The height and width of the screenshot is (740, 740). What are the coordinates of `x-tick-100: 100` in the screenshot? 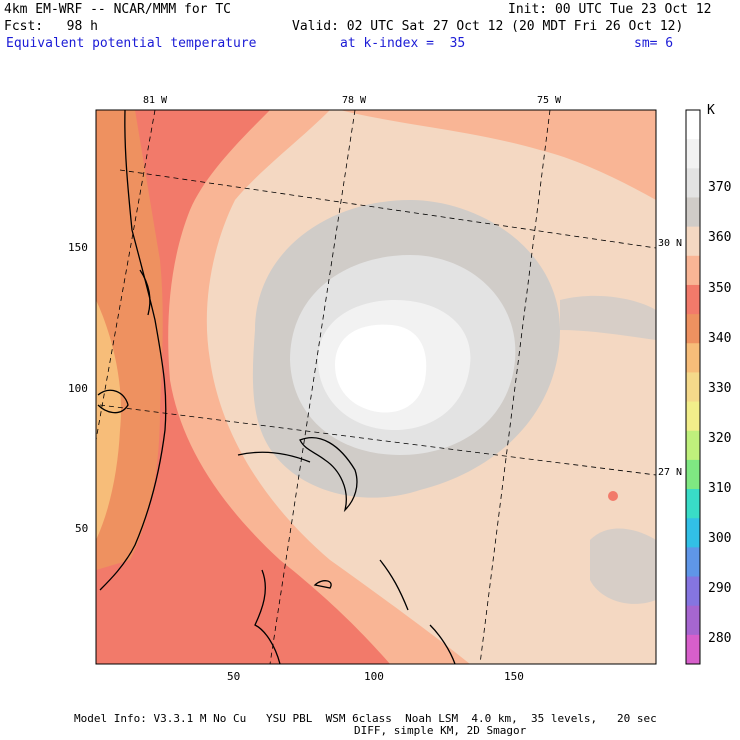 It's located at (374, 676).